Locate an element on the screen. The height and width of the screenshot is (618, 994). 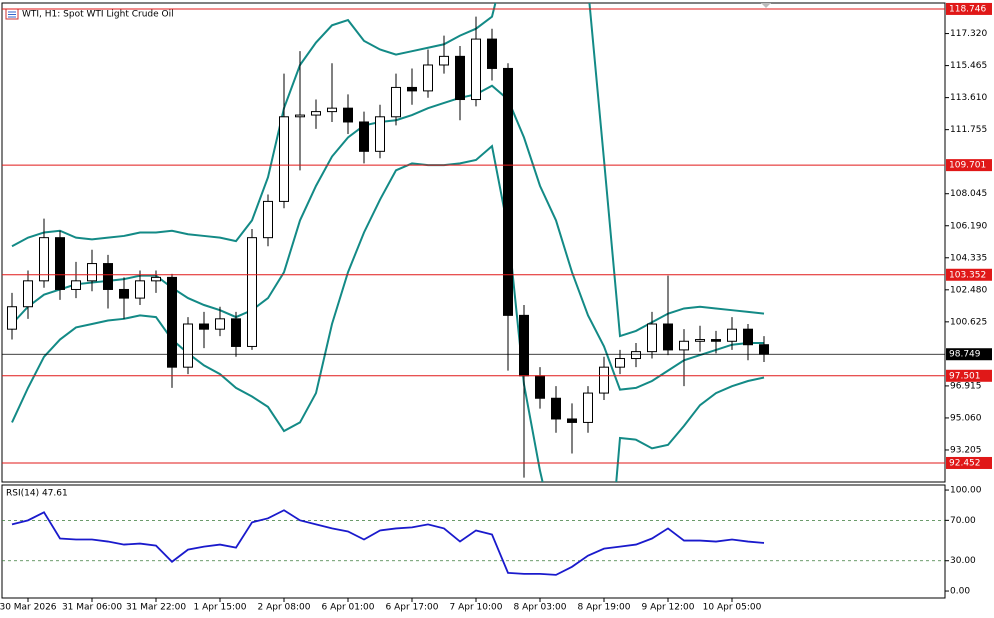
y-tick-label: 108.045 is located at coordinates (968, 194).